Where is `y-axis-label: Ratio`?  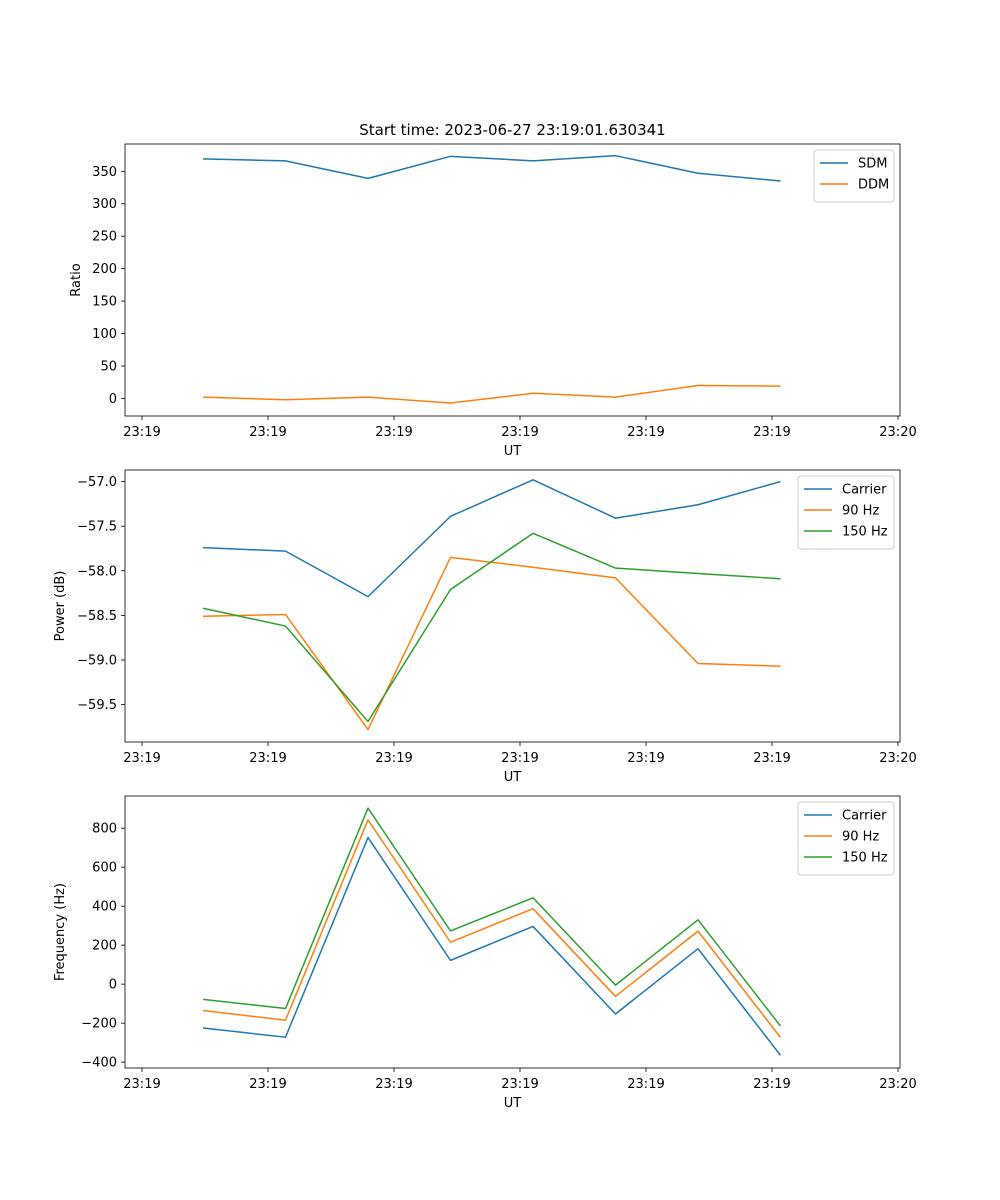 y-axis-label: Ratio is located at coordinates (76, 279).